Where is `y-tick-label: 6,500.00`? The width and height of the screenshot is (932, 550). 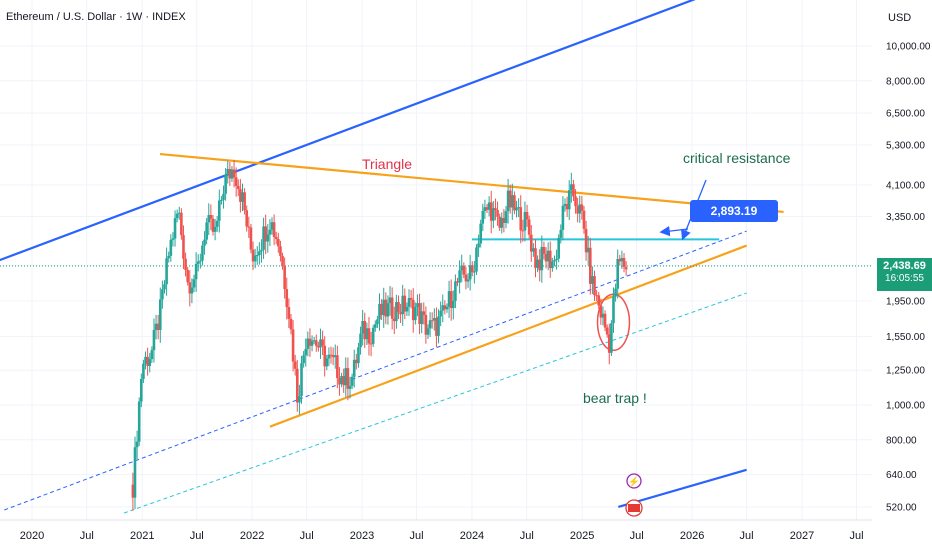
y-tick-label: 6,500.00 is located at coordinates (905, 114).